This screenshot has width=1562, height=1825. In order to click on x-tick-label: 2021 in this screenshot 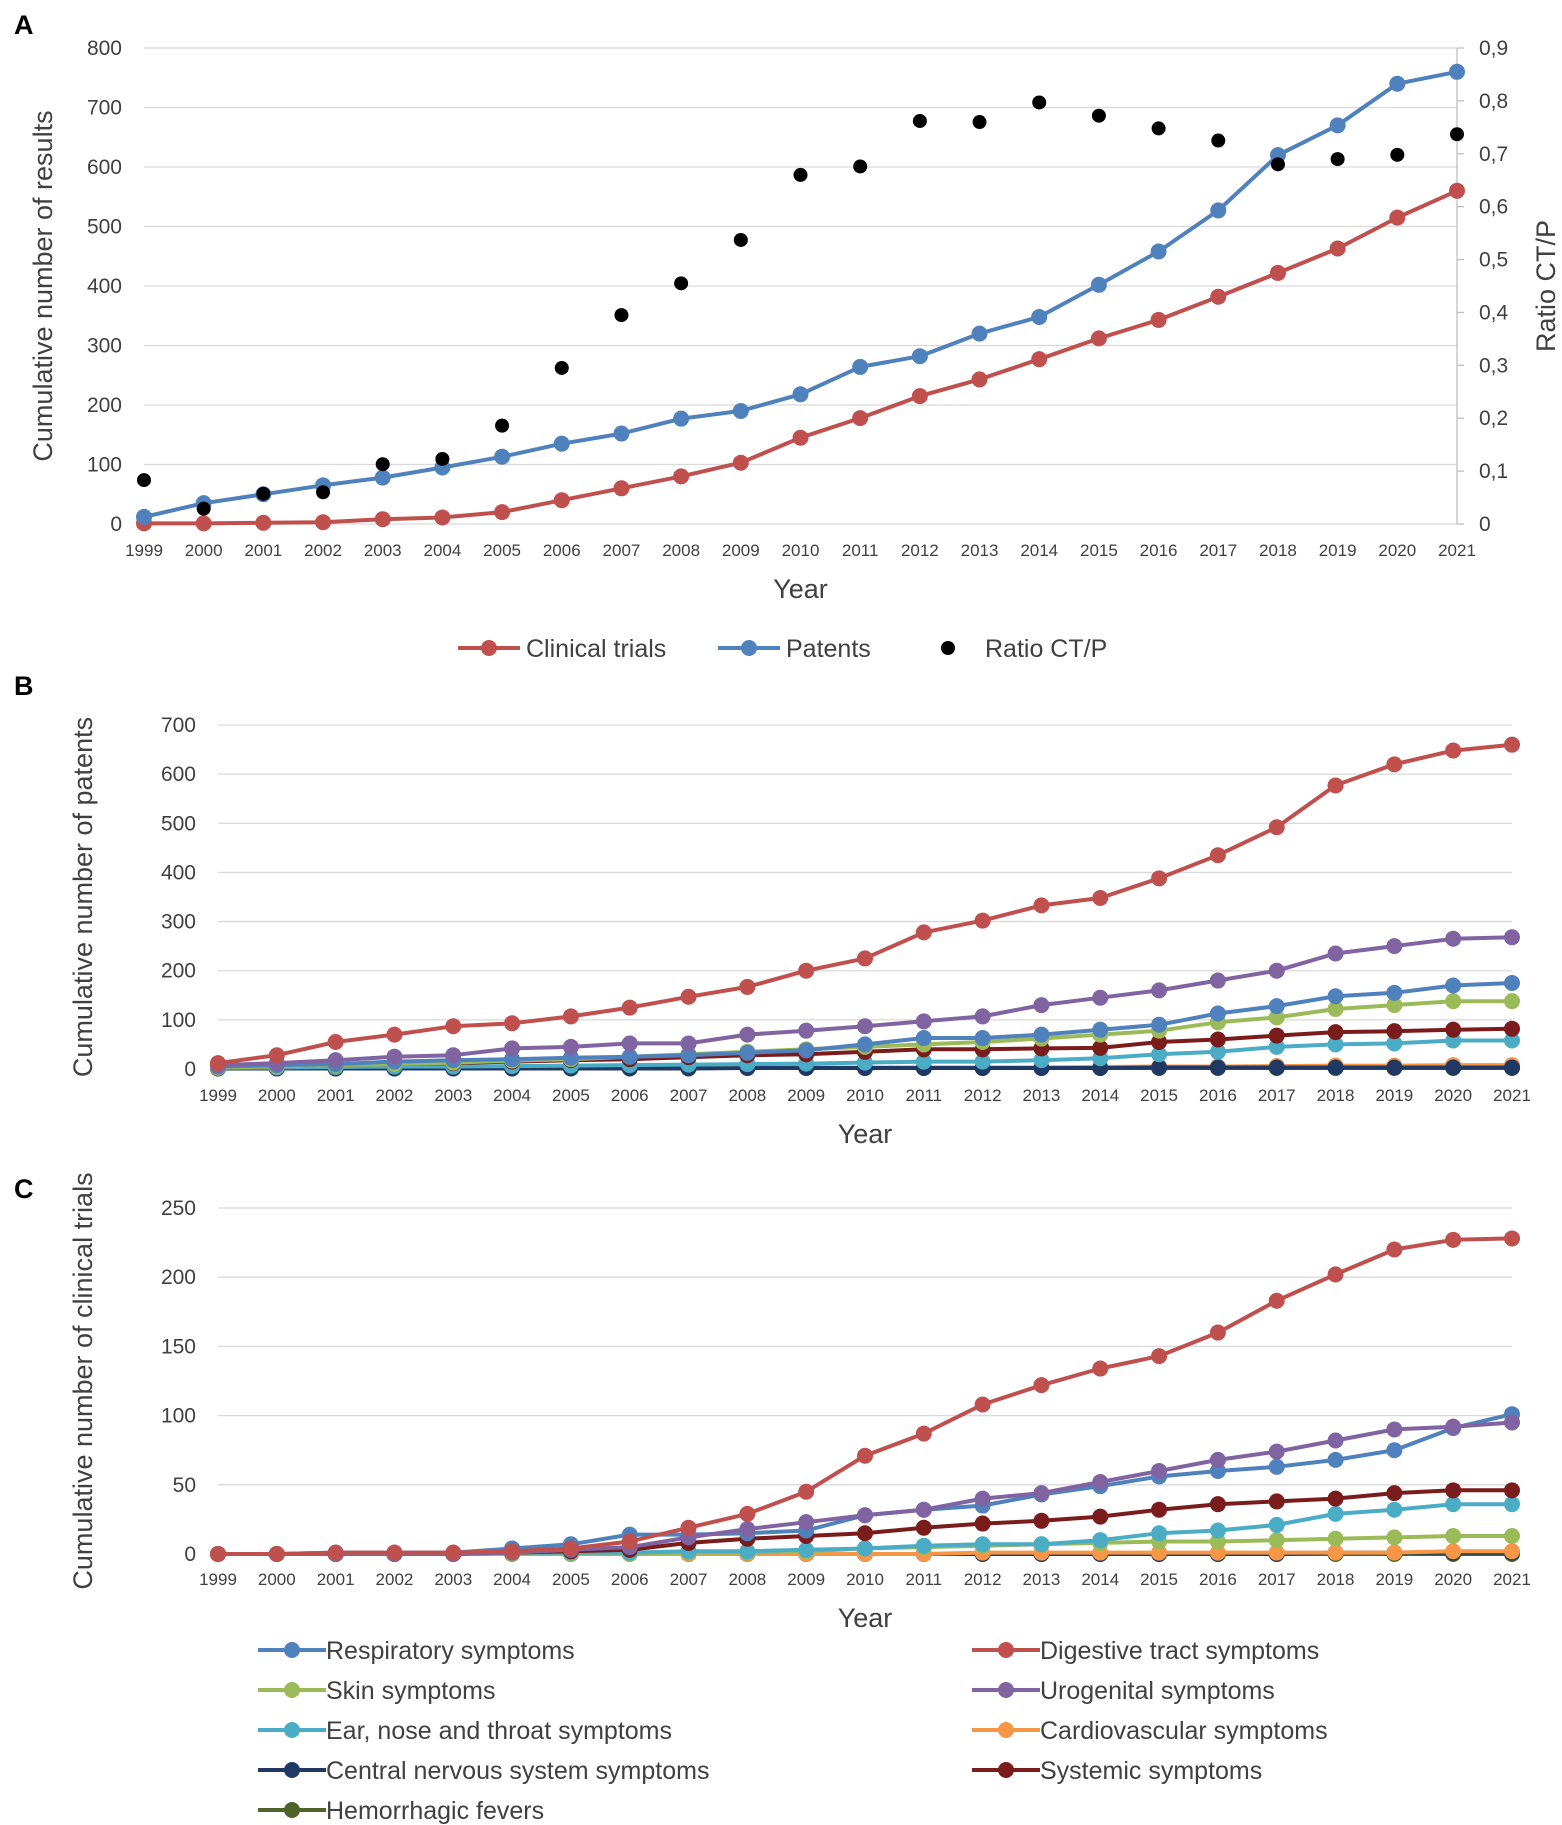, I will do `click(1512, 1579)`.